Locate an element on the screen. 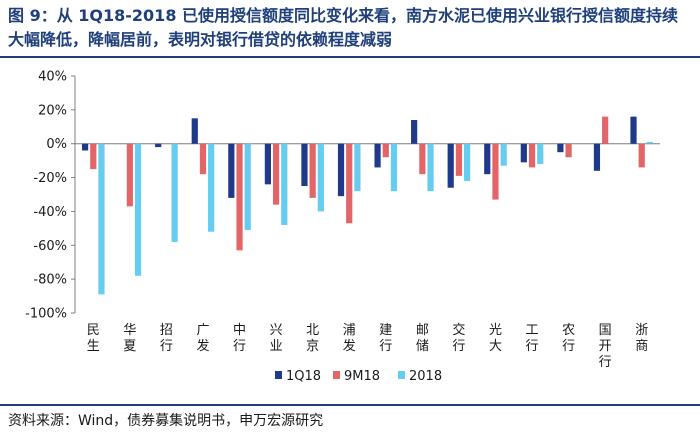  x-category-label: 国开行 is located at coordinates (605, 346).